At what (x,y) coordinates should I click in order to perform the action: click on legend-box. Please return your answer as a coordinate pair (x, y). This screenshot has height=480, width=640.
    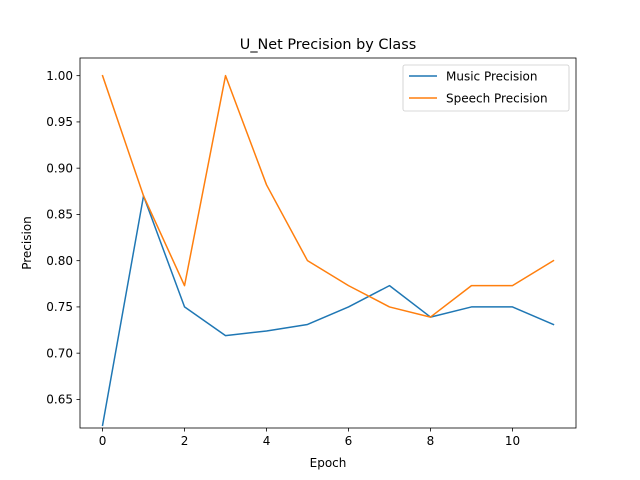
    Looking at the image, I should click on (486, 88).